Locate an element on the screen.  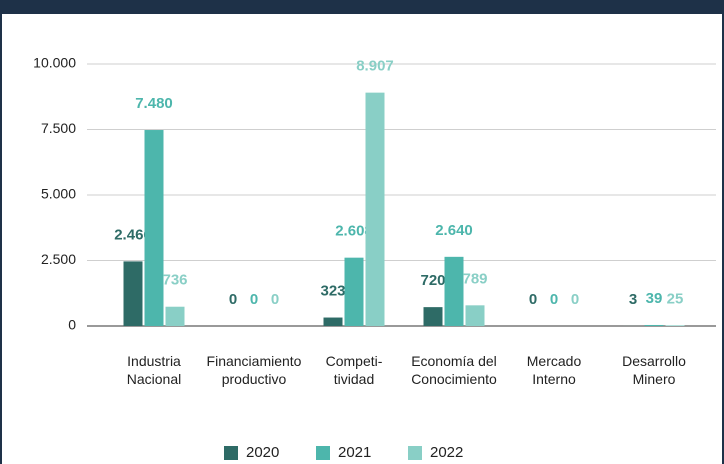
legend-label: 2022 is located at coordinates (447, 452).